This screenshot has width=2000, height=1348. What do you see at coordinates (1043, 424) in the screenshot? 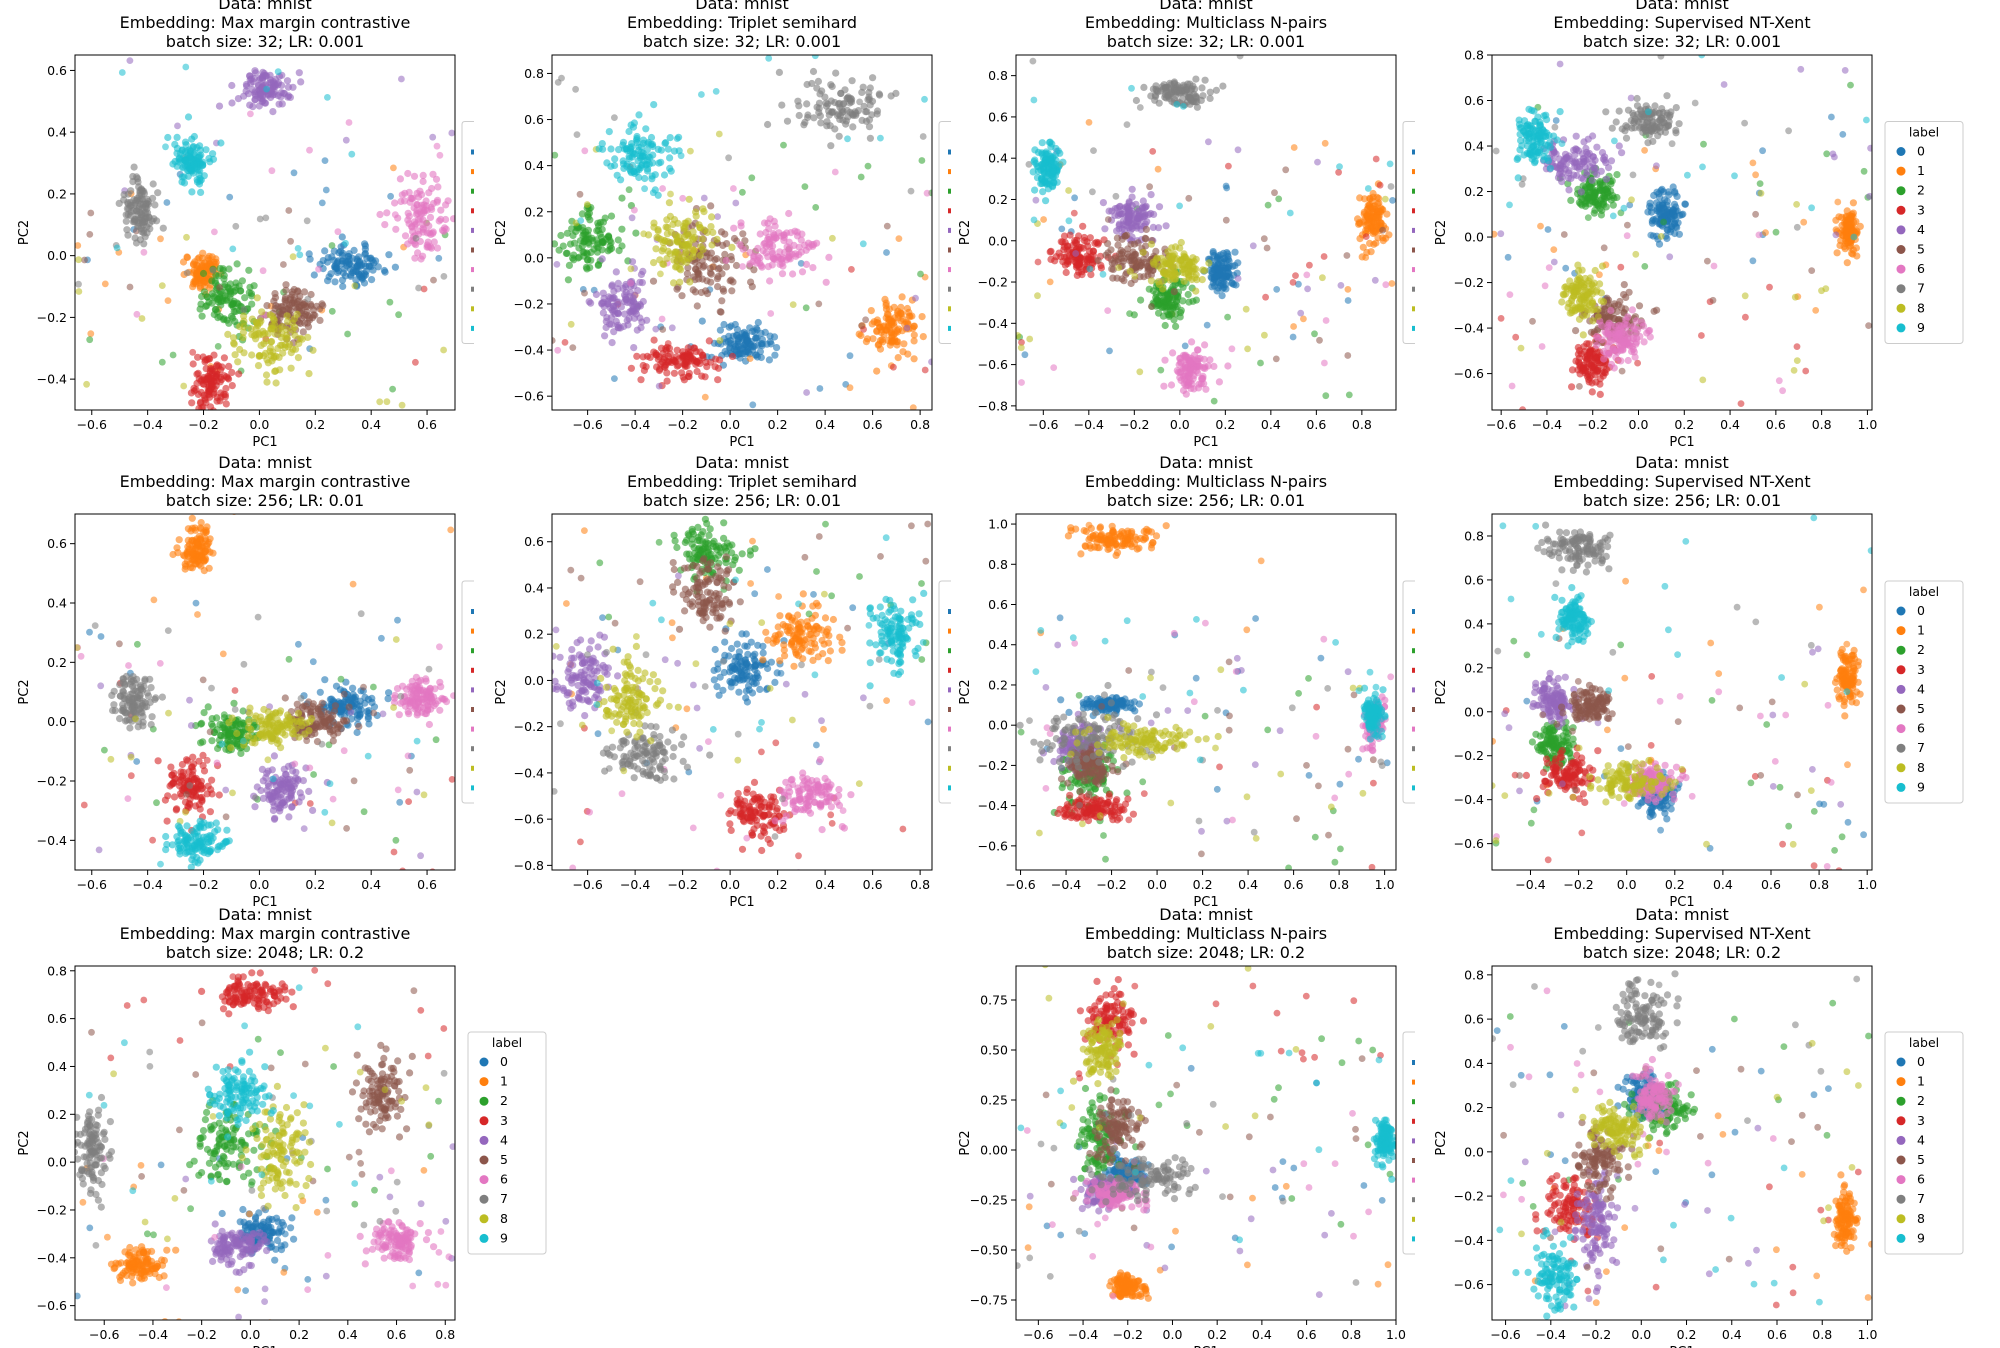
I see `x-tick-label: −0.6` at bounding box center [1043, 424].